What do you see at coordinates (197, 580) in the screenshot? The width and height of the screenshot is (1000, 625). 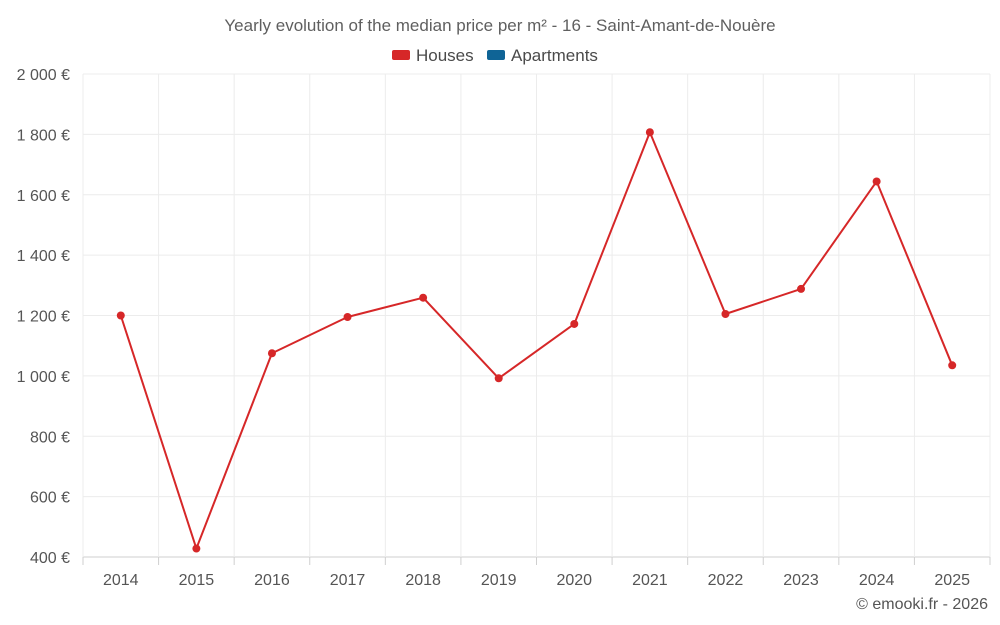 I see `x-tick-label: 2015` at bounding box center [197, 580].